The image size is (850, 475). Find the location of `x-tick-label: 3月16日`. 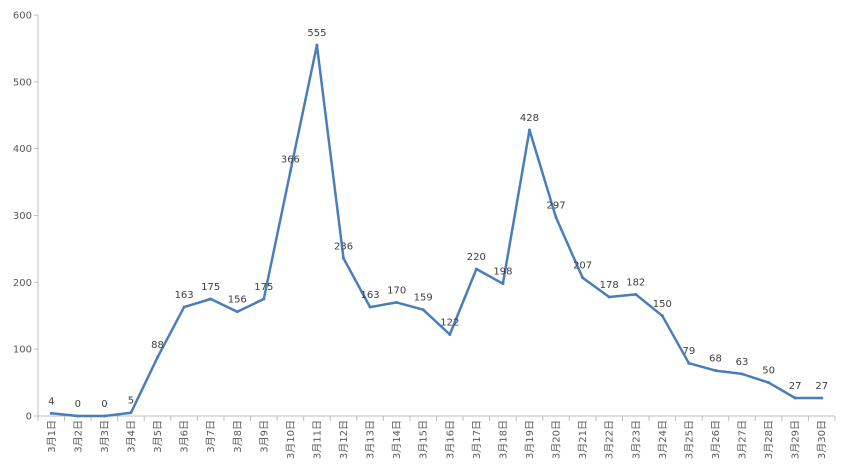

x-tick-label: 3月16日 is located at coordinates (450, 439).